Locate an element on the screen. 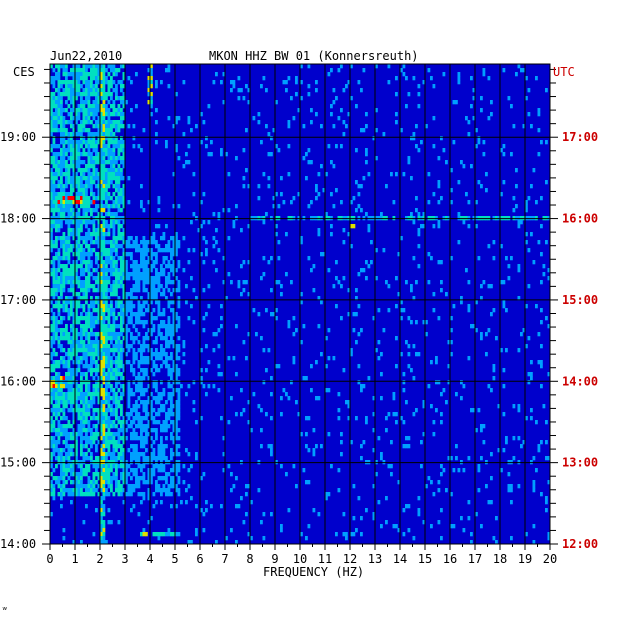 Image resolution: width=630 pixels, height=624 pixels. x-tick-label: 15 is located at coordinates (425, 559).